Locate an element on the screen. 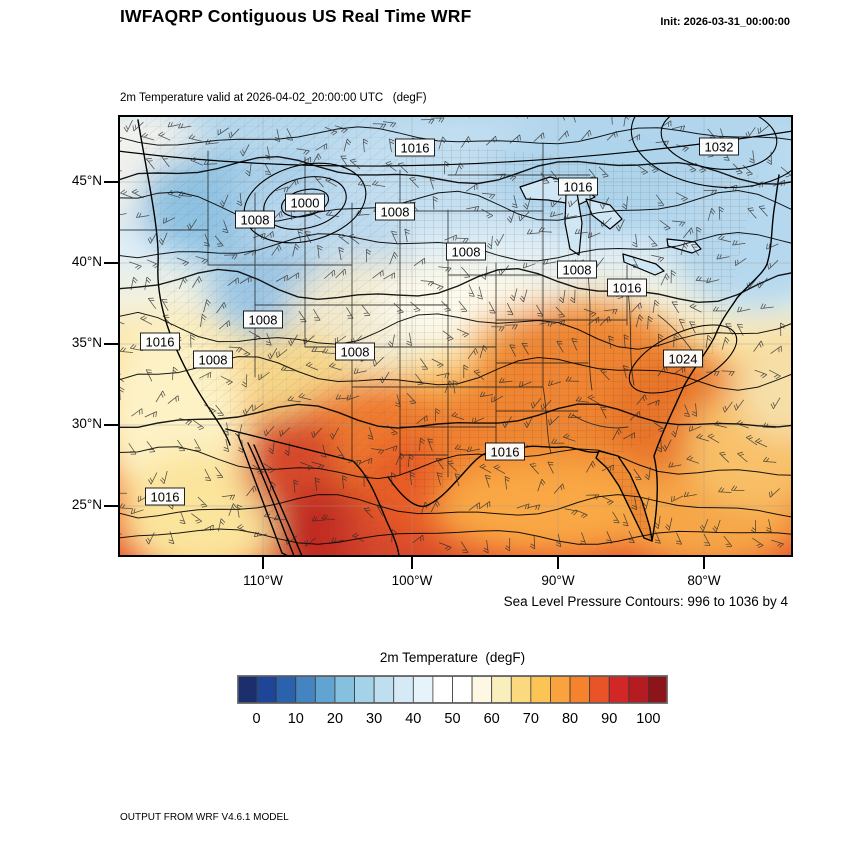 The height and width of the screenshot is (850, 850). colorbar-tick-label: 50 is located at coordinates (452, 719).